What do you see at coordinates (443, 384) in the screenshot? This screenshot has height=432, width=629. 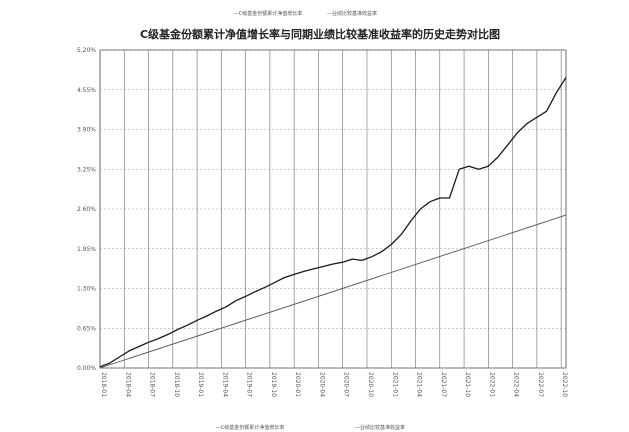 I see `x-tick-label: 2021-07` at bounding box center [443, 384].